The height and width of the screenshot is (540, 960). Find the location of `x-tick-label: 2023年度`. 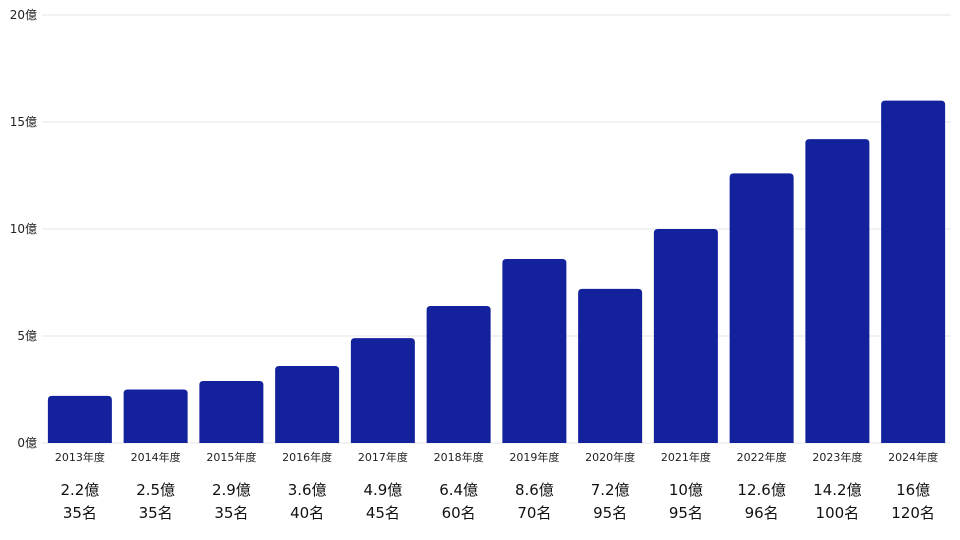

x-tick-label: 2023年度 is located at coordinates (837, 457).